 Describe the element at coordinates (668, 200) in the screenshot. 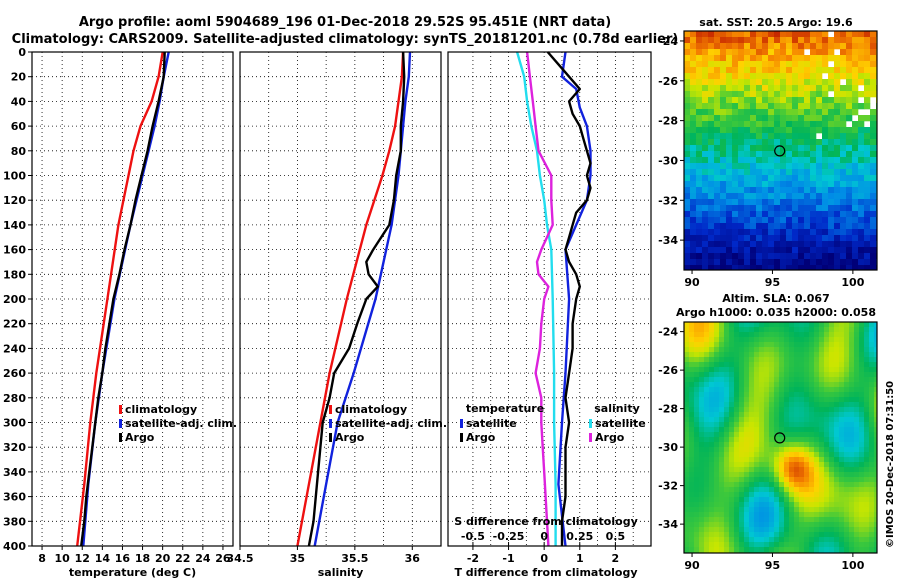

I see `y-tick-label: -32` at that location.